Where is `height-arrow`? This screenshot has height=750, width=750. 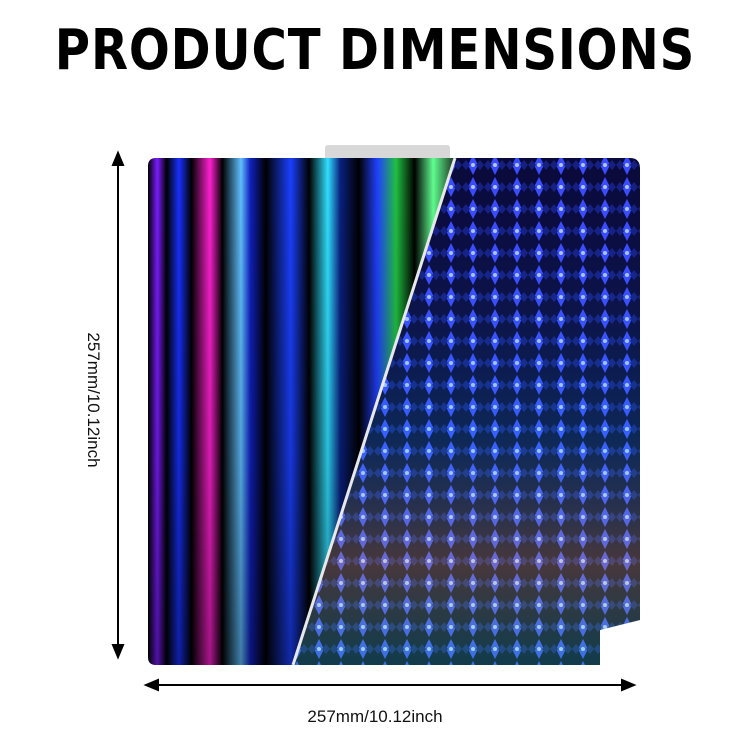
height-arrow is located at coordinates (118, 405).